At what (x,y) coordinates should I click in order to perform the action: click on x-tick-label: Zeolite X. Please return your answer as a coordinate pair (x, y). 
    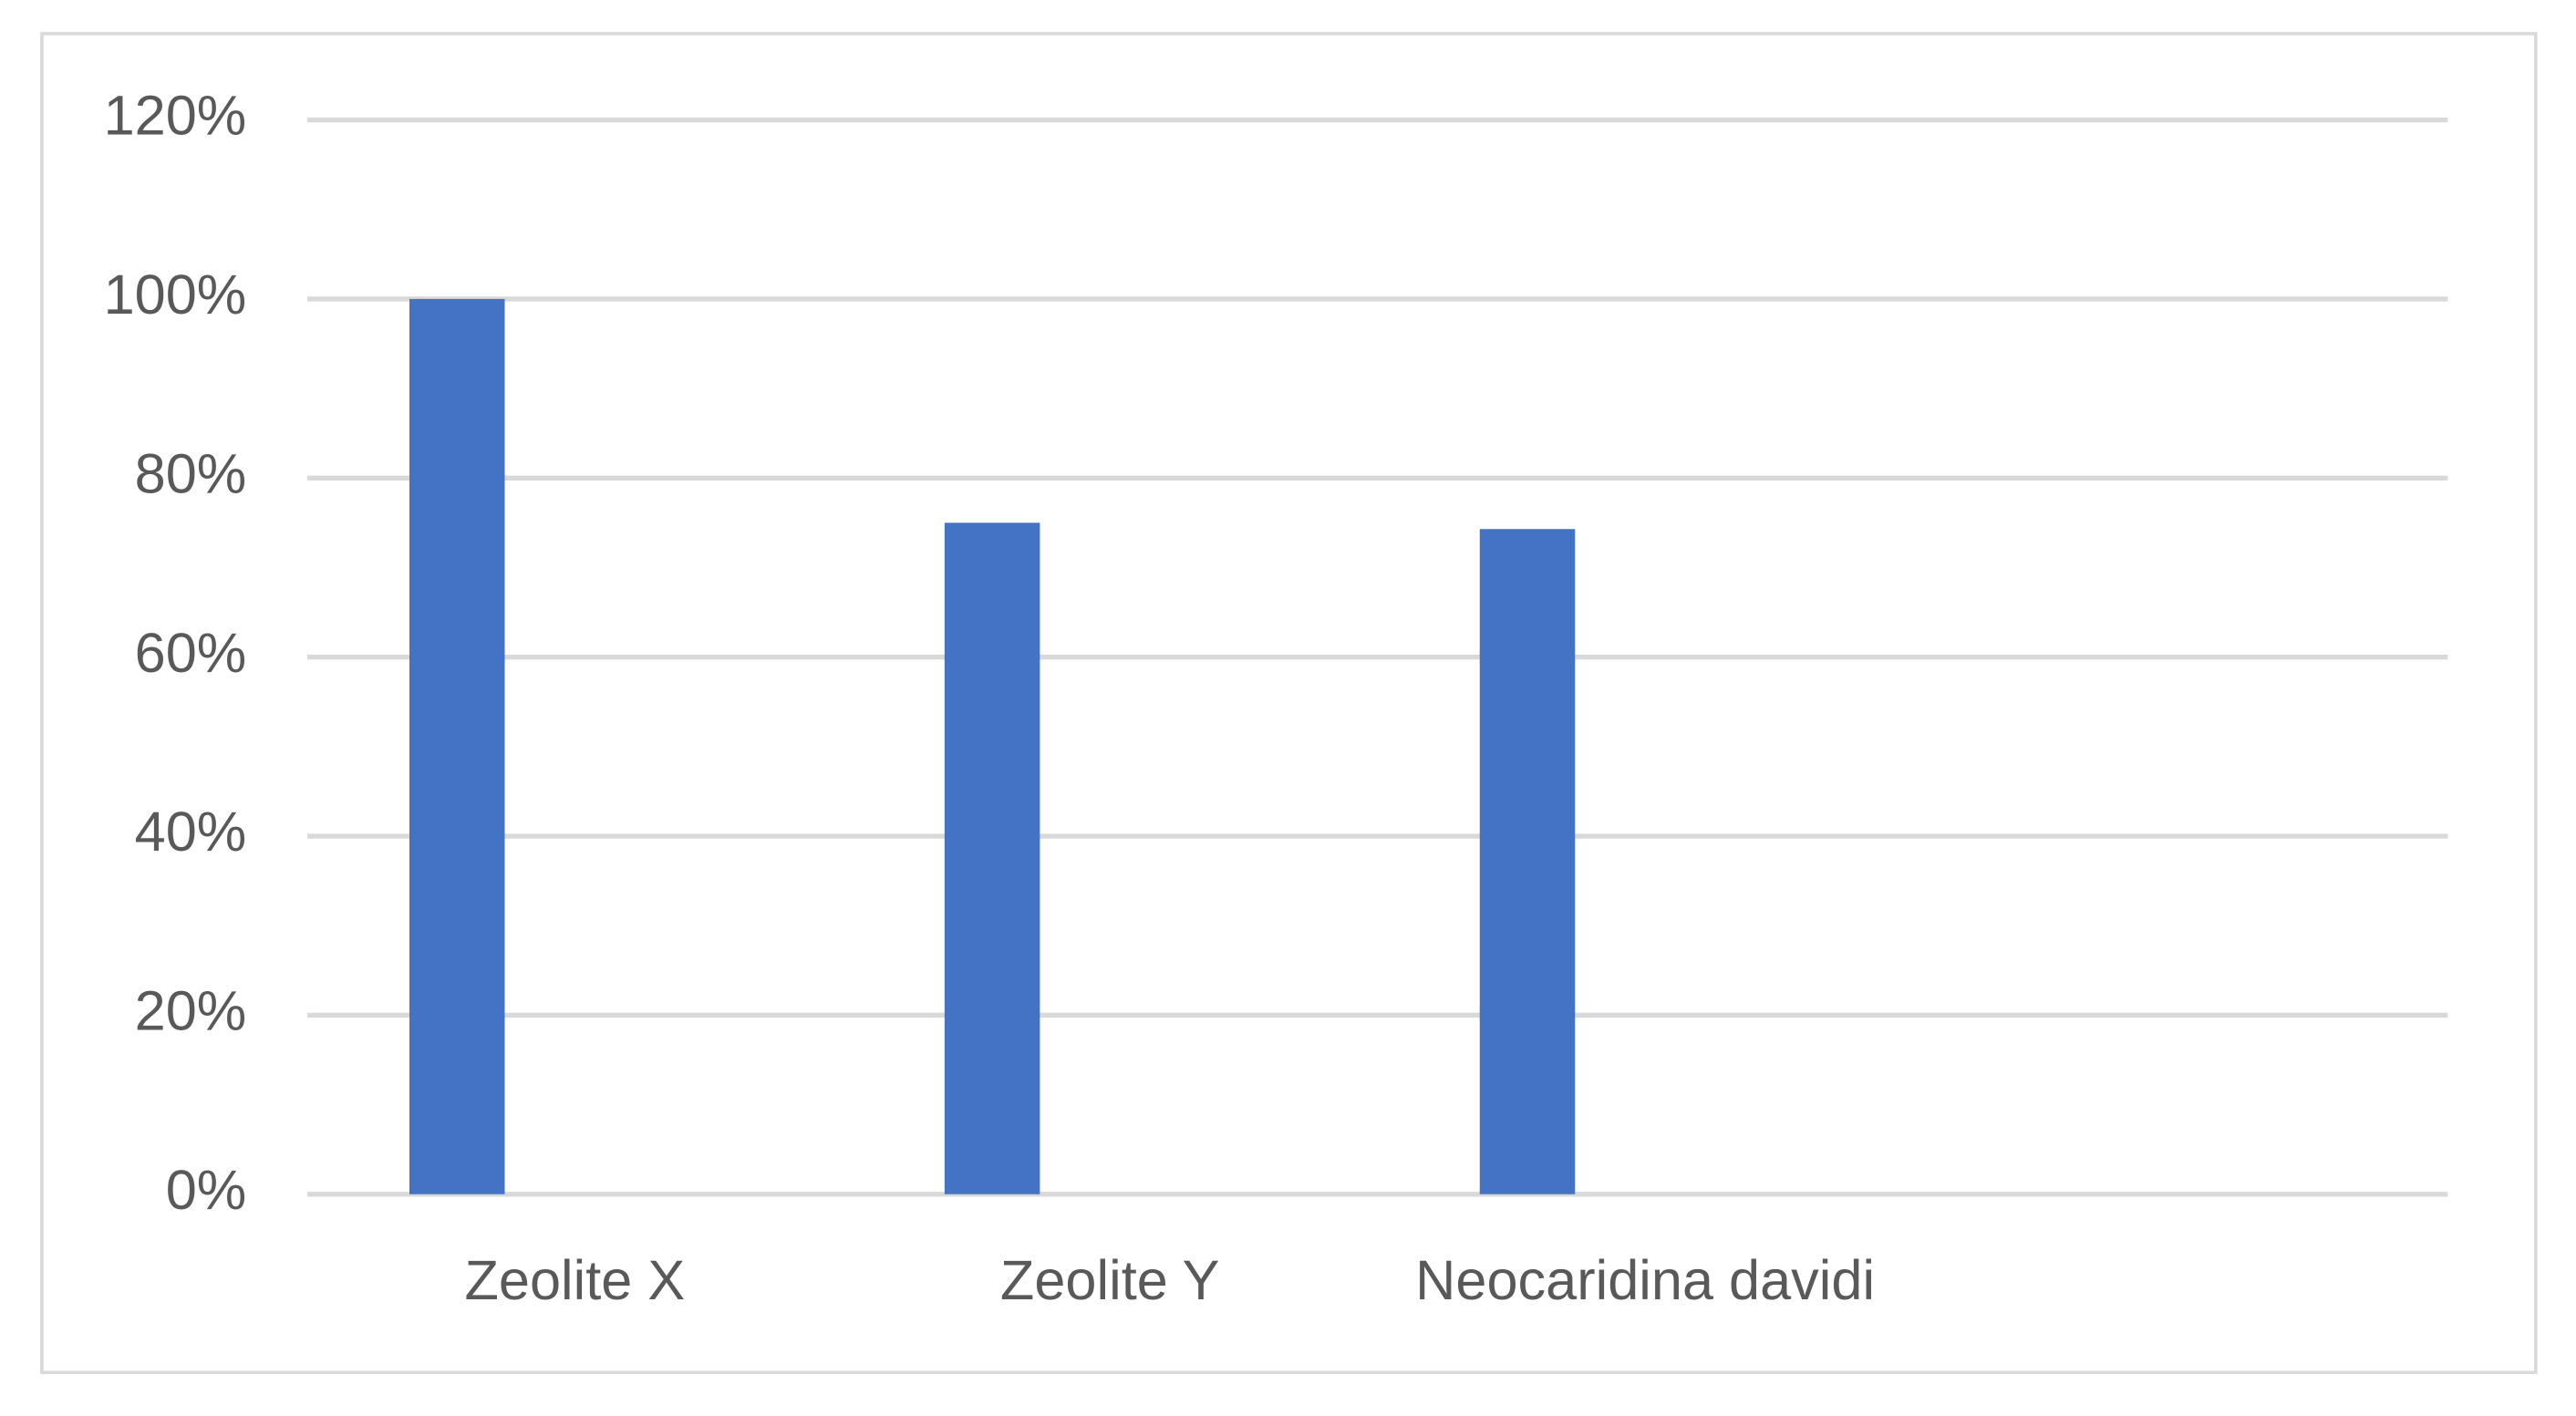
    Looking at the image, I should click on (575, 1280).